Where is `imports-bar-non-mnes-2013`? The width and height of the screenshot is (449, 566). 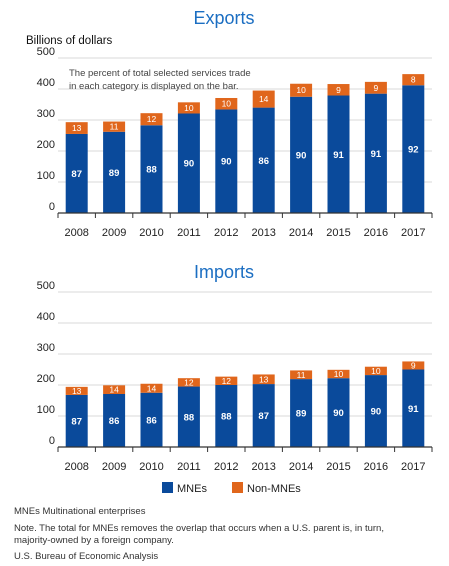
imports-bar-non-mnes-2013 is located at coordinates (263, 379).